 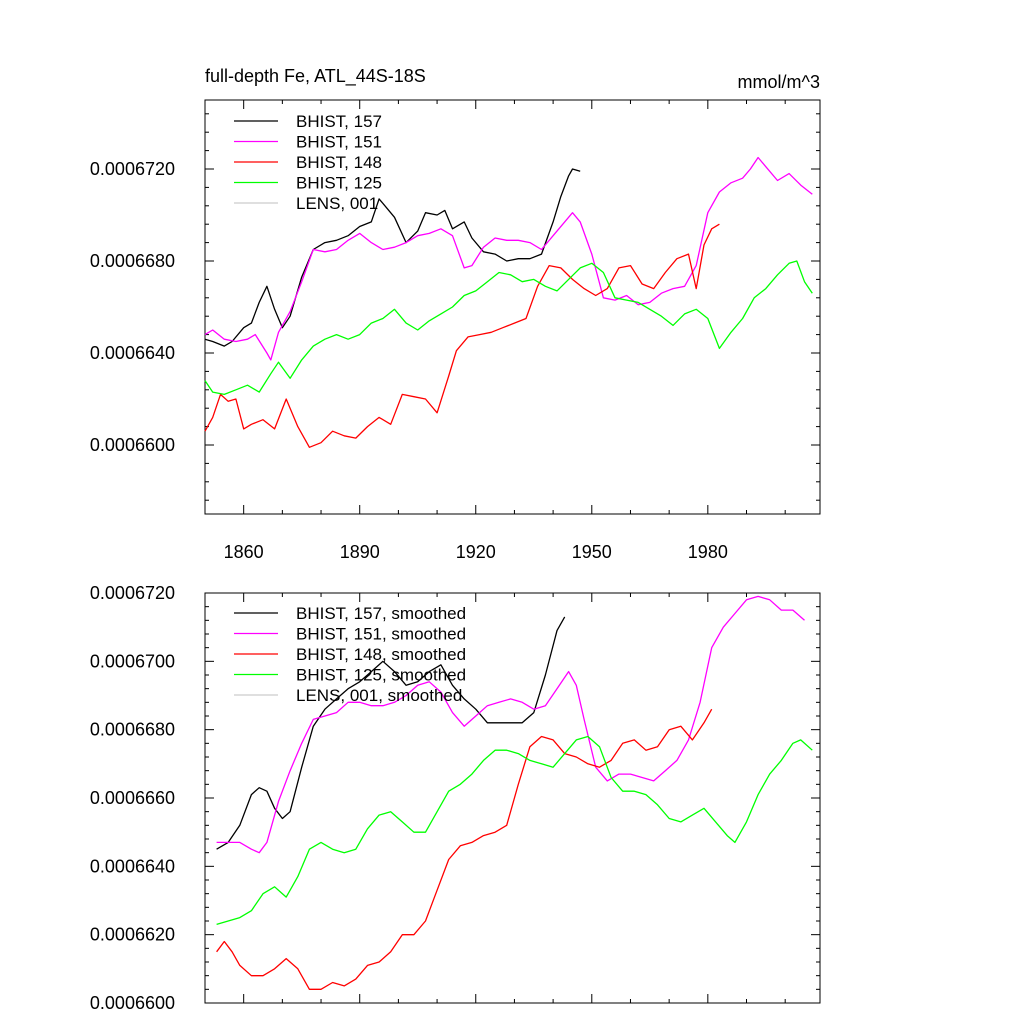 What do you see at coordinates (381, 675) in the screenshot?
I see `legend-label: BHIST, 125, smoothed` at bounding box center [381, 675].